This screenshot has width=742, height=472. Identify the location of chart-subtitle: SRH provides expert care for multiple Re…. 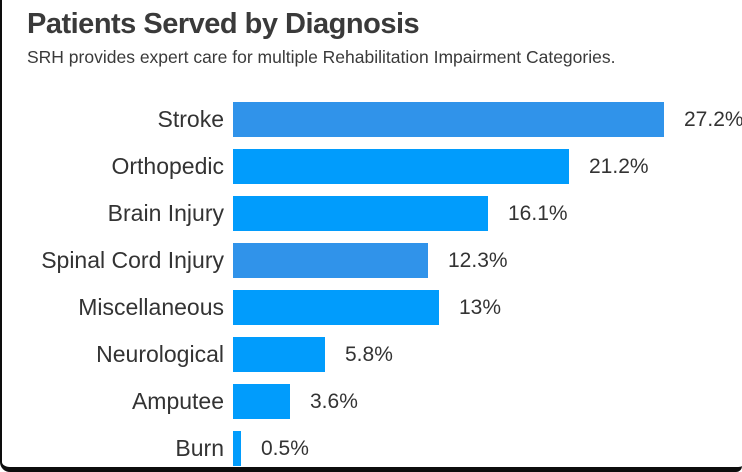
(321, 57).